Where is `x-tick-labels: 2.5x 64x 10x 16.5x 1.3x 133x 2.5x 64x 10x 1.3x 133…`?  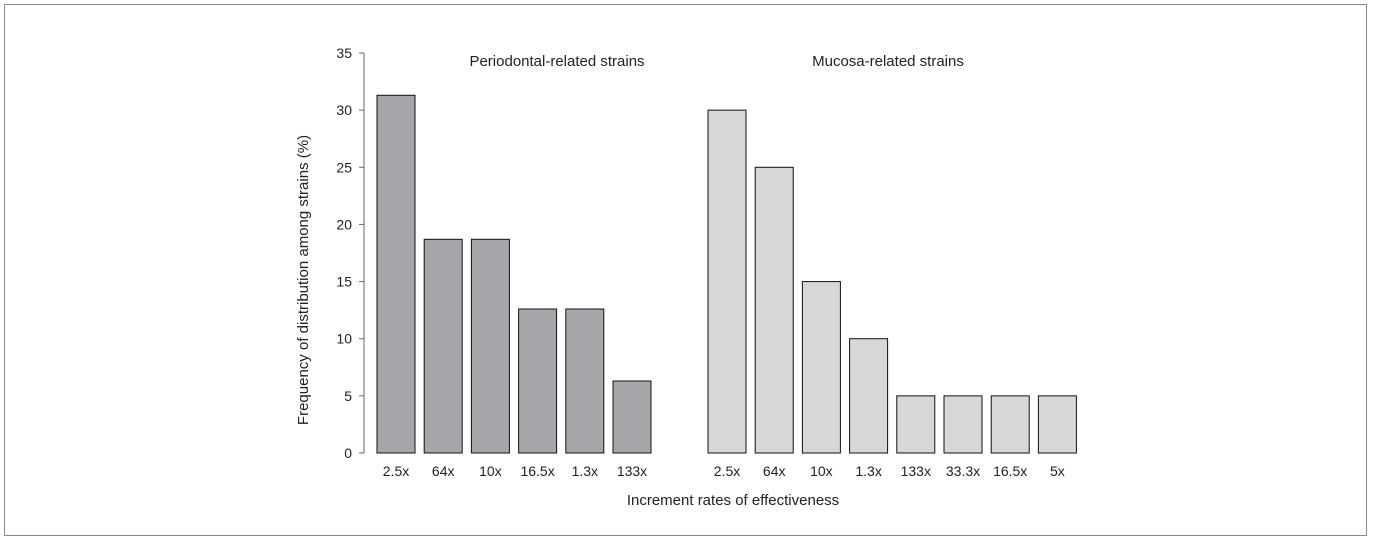 x-tick-labels: 2.5x 64x 10x 16.5x 1.3x 133x 2.5x 64x 10x 1.3x 133… is located at coordinates (724, 471).